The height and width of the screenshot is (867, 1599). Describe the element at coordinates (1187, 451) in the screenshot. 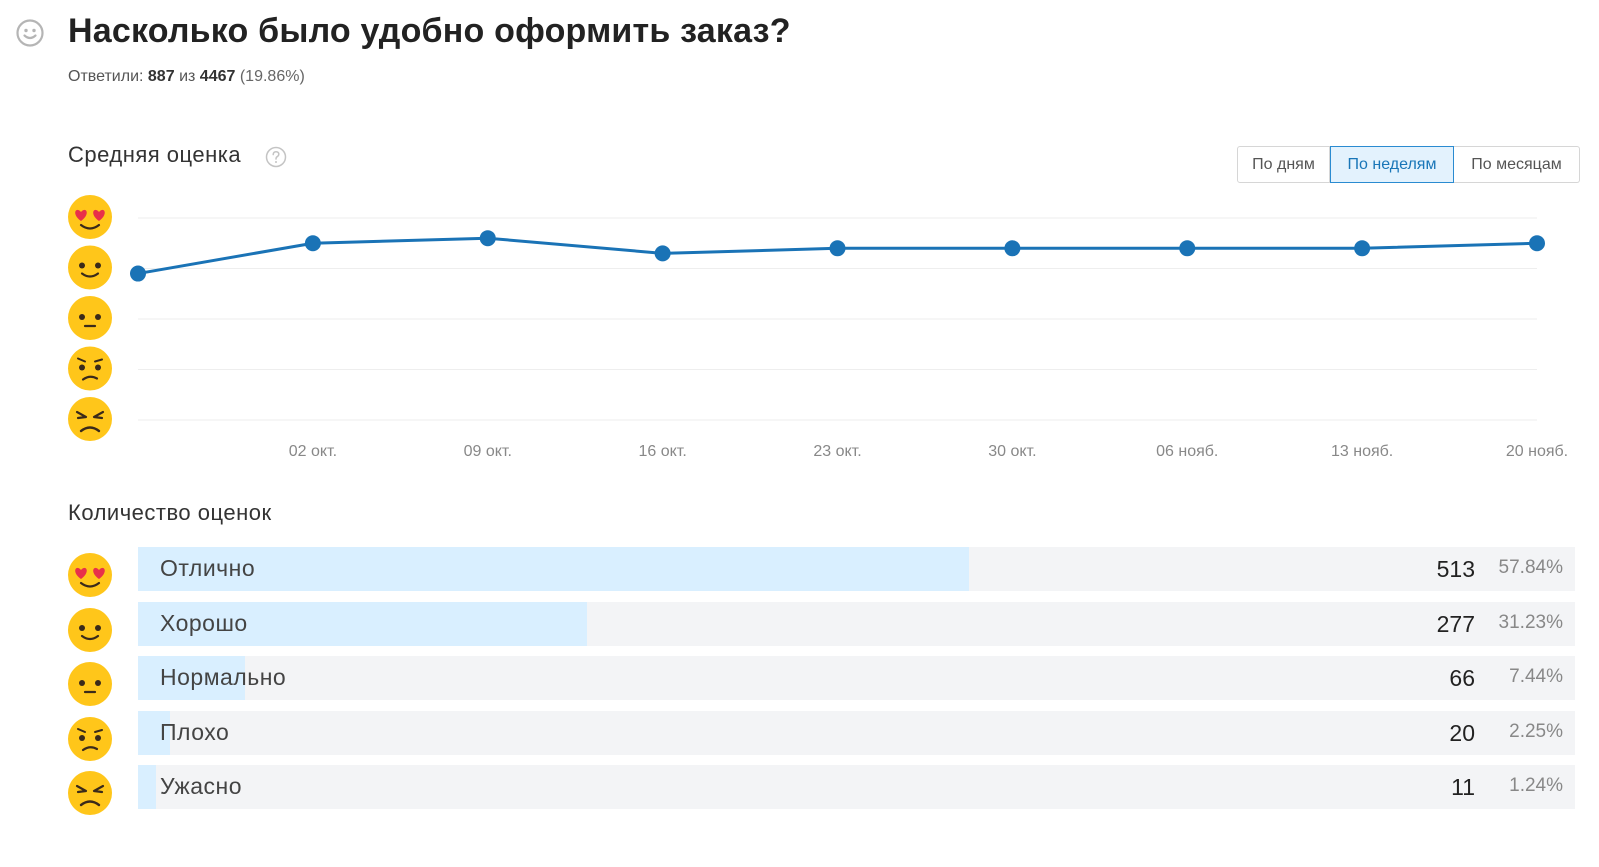

I see `x-tick-label: 06 нояб.` at that location.